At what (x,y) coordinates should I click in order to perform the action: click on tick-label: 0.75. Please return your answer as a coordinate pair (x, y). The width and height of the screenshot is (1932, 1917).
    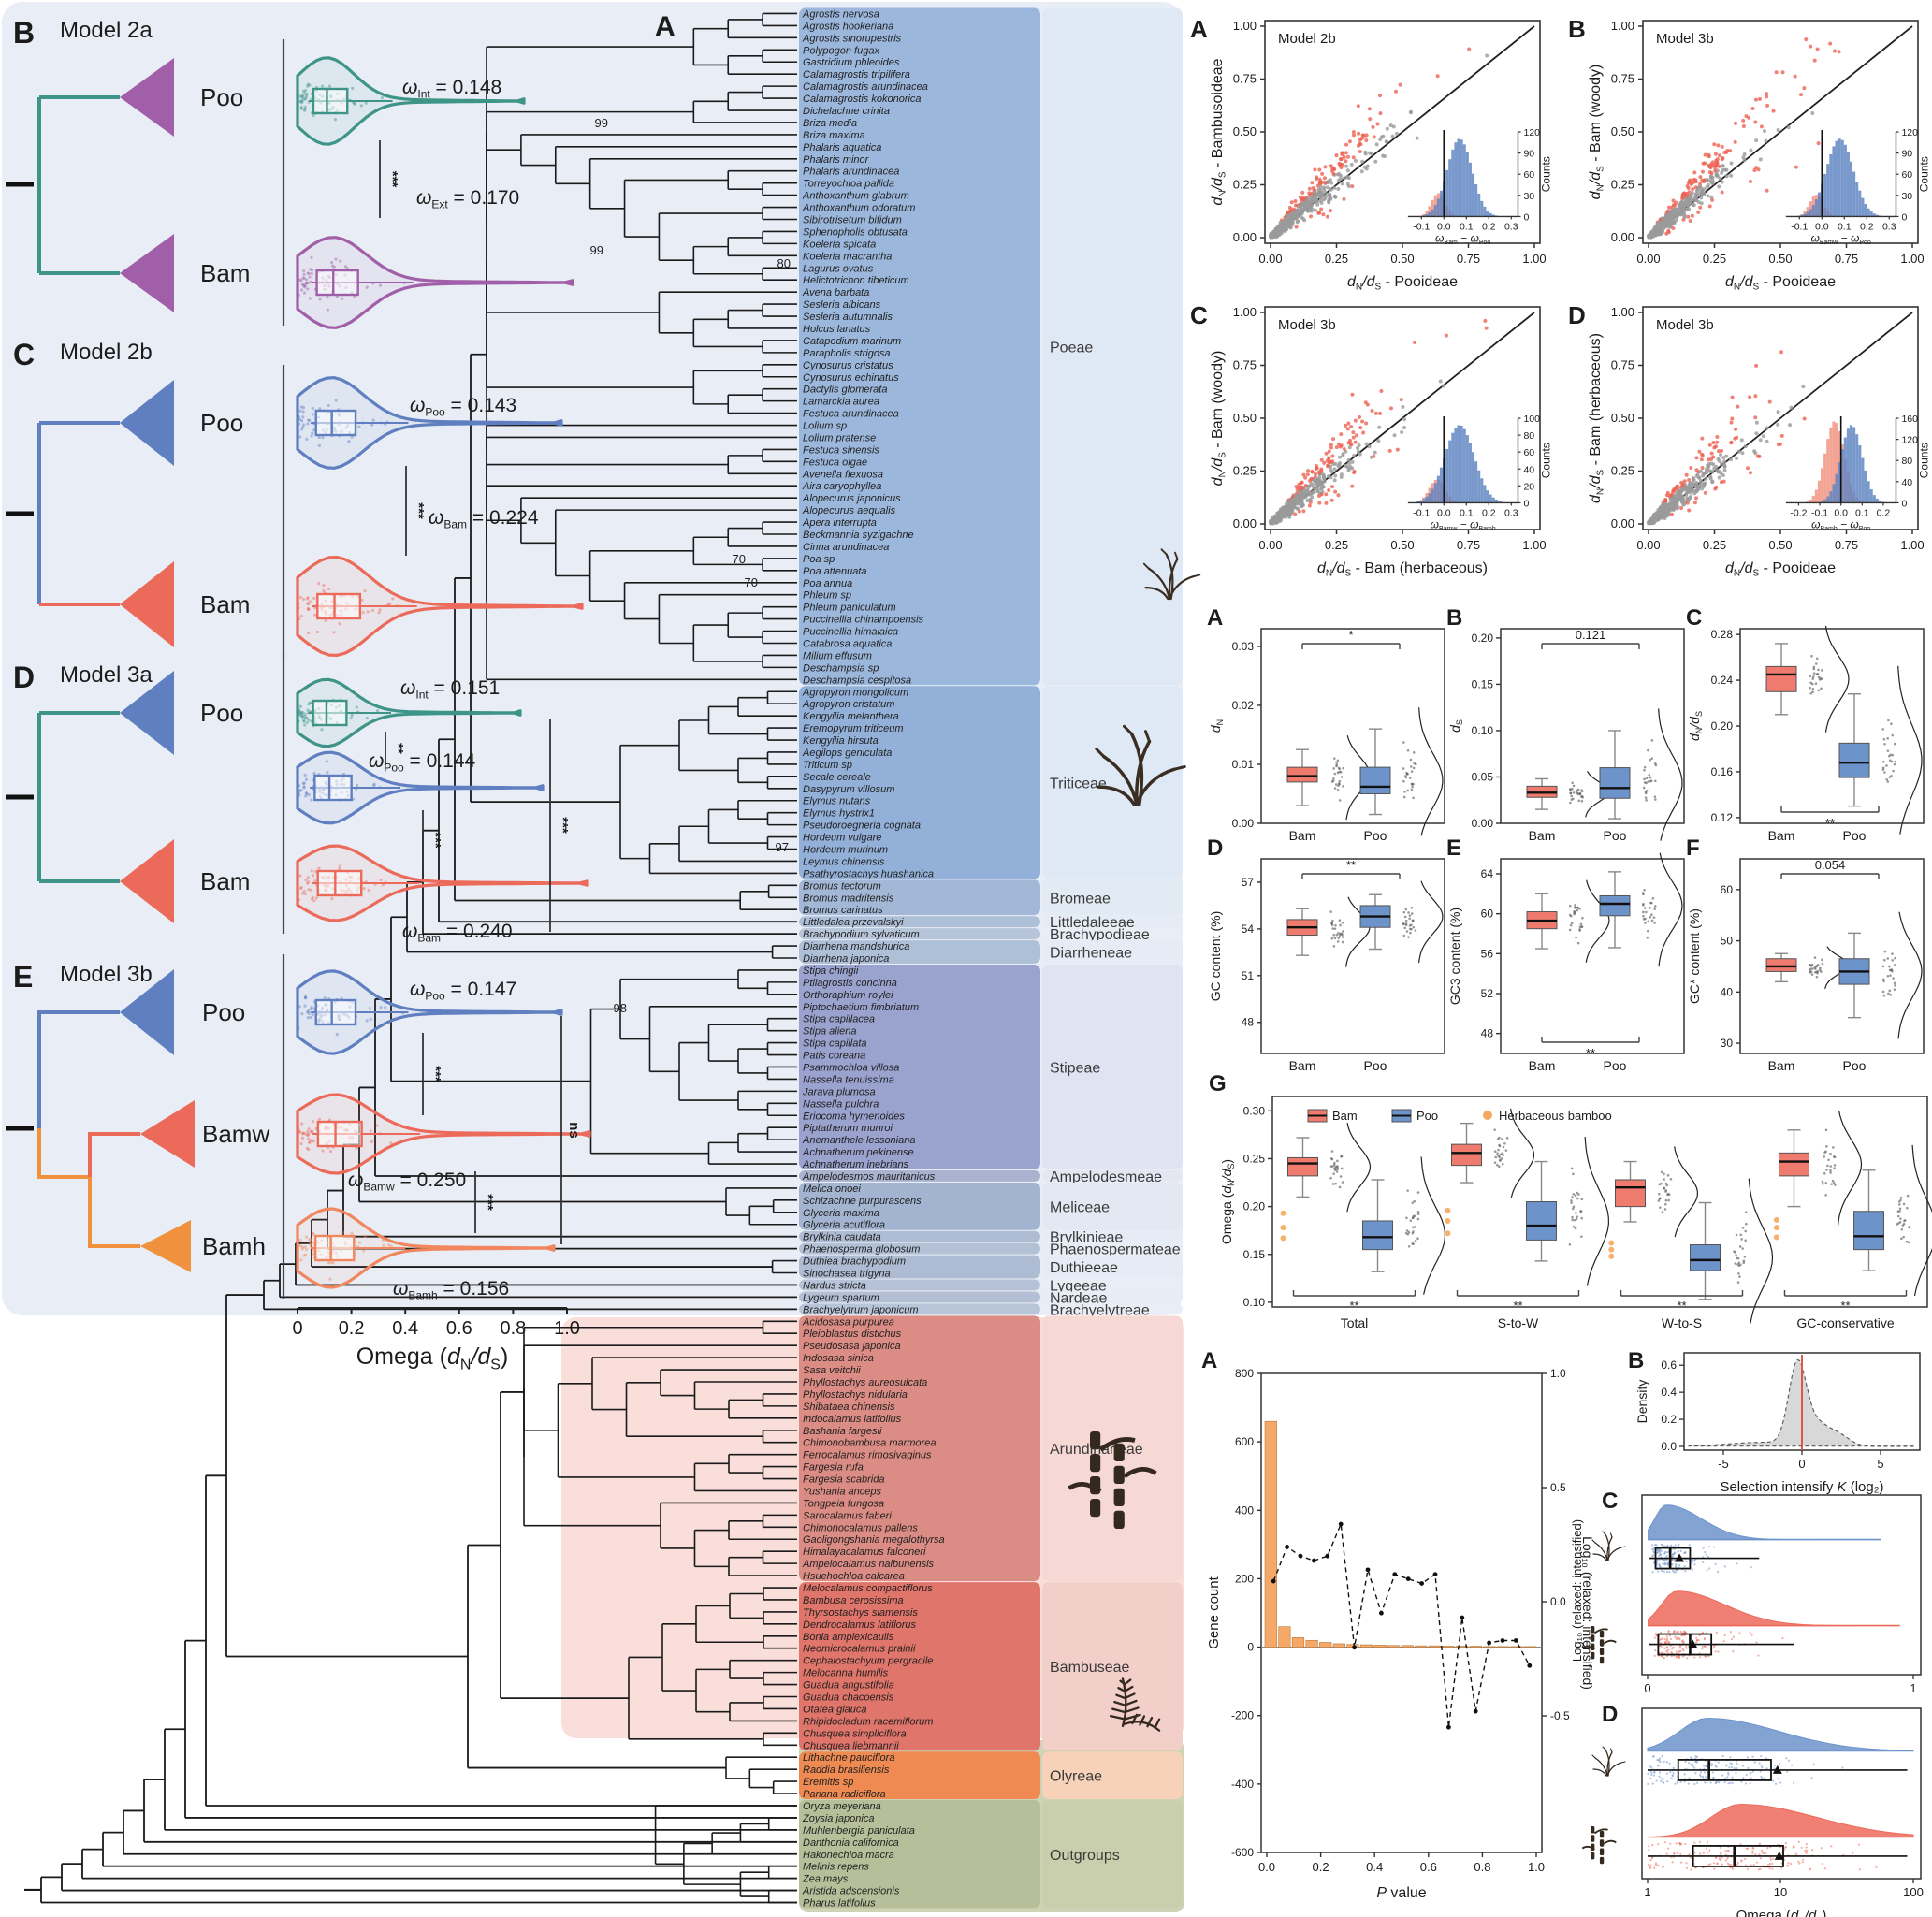
    Looking at the image, I should click on (1623, 365).